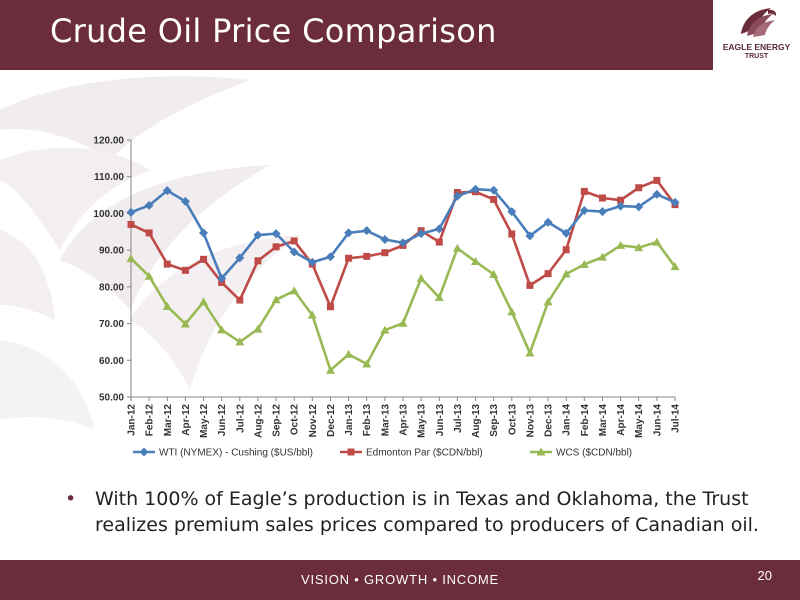 This screenshot has height=600, width=800. What do you see at coordinates (273, 31) in the screenshot?
I see `slide-title: Crude Oil Price Comparison` at bounding box center [273, 31].